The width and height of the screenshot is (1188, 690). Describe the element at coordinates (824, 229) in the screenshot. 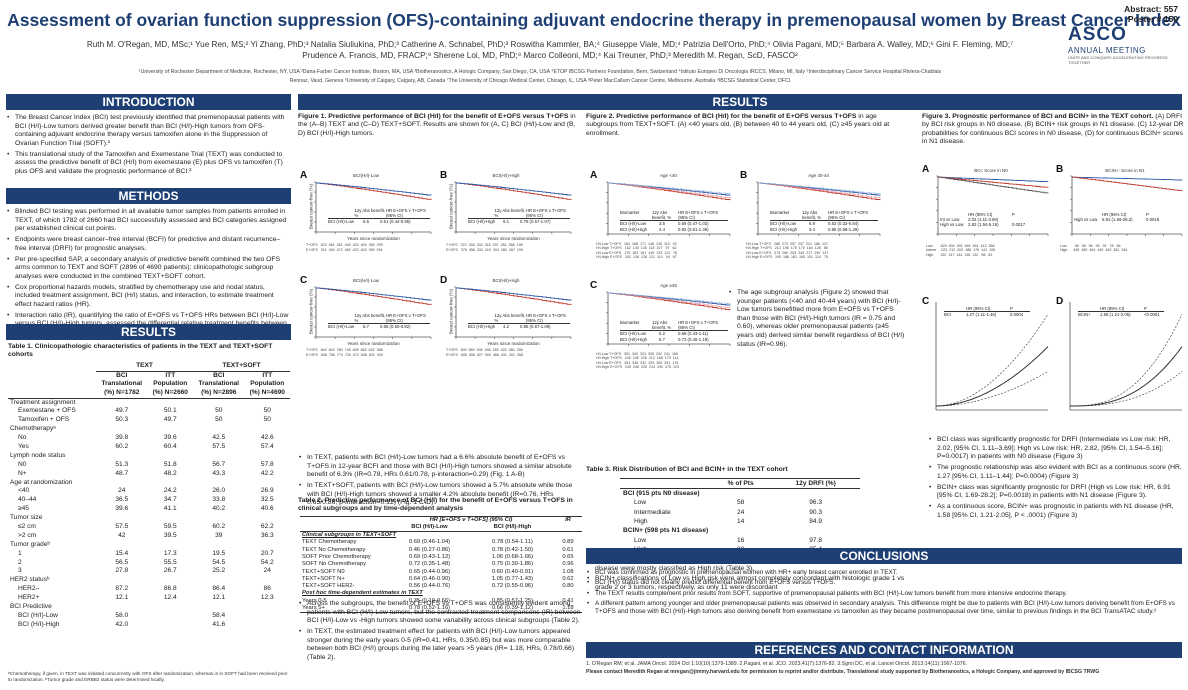

I see `legend-row: BCI (H/I)-High 3.4 0.86 (0.58-1.29)` at that location.